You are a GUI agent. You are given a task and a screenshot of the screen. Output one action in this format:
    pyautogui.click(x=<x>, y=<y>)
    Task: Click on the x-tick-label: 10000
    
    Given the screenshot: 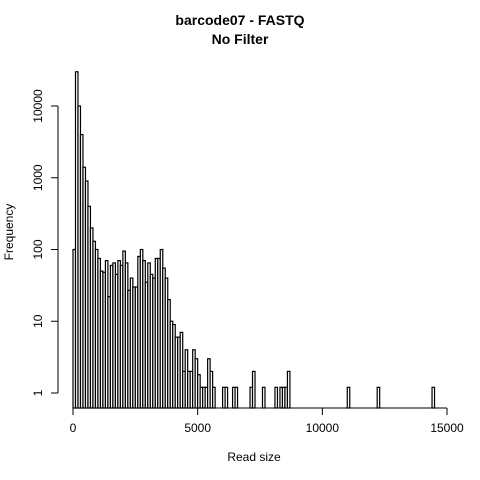 What is the action you would take?
    pyautogui.click(x=323, y=428)
    